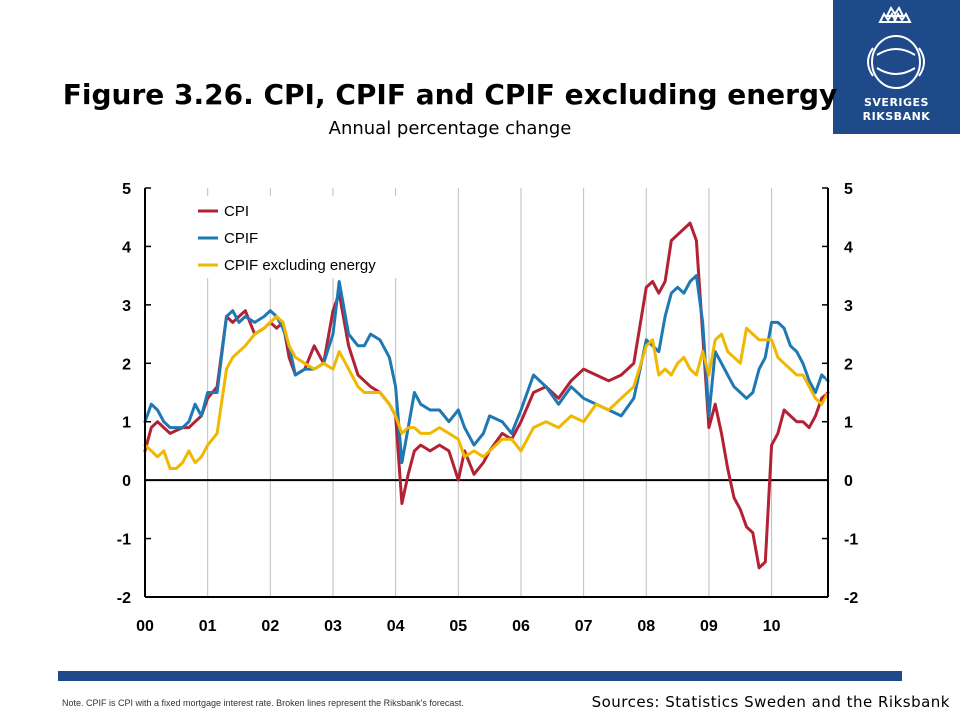  Describe the element at coordinates (241, 238) in the screenshot. I see `legend-label: CPIF` at that location.